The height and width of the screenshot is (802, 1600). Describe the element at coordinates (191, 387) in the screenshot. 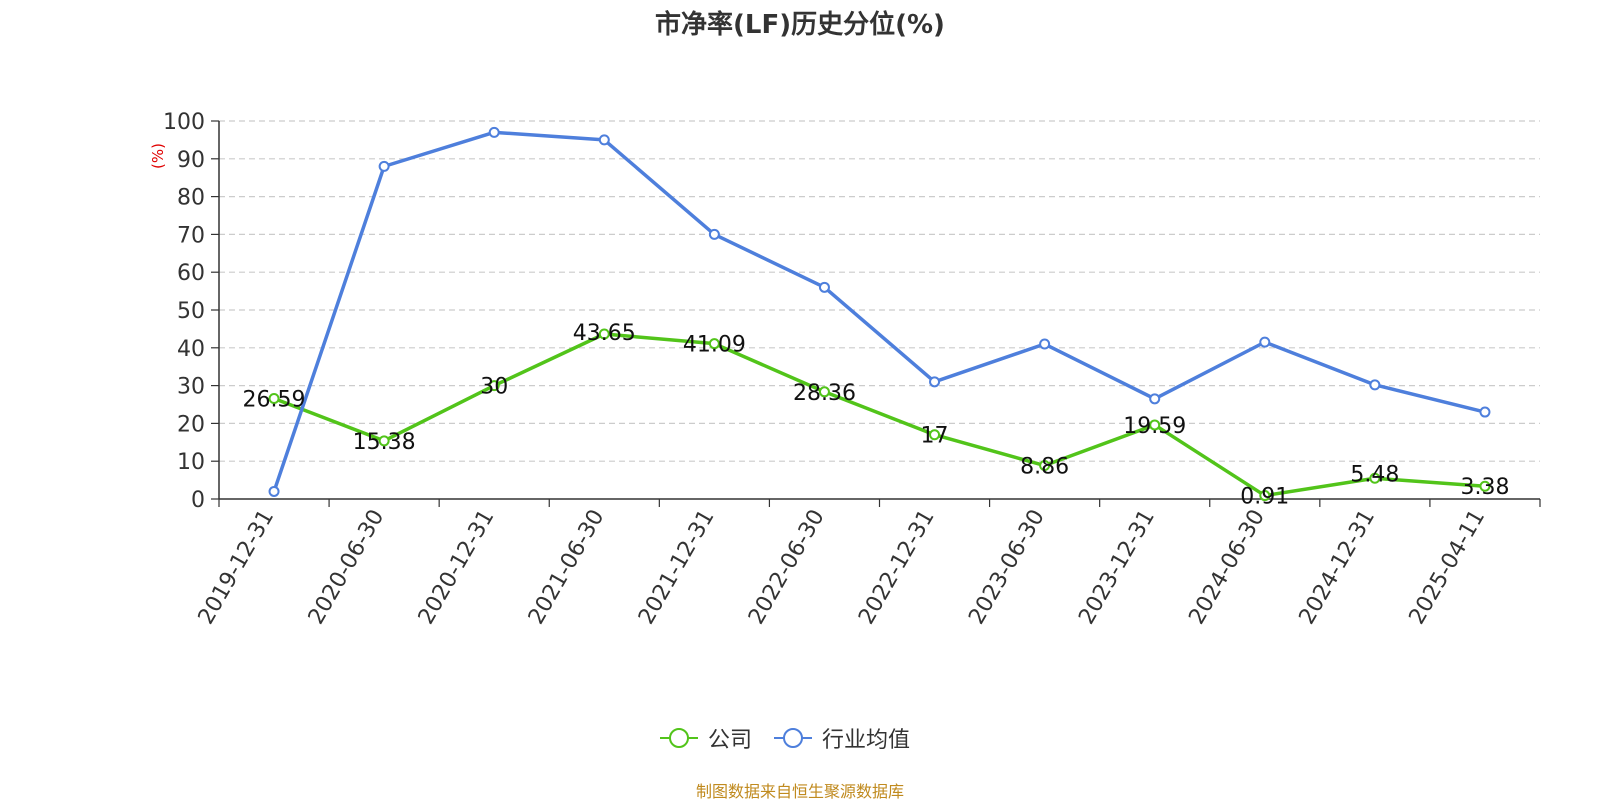

I see `y-tick-label: 30` at that location.